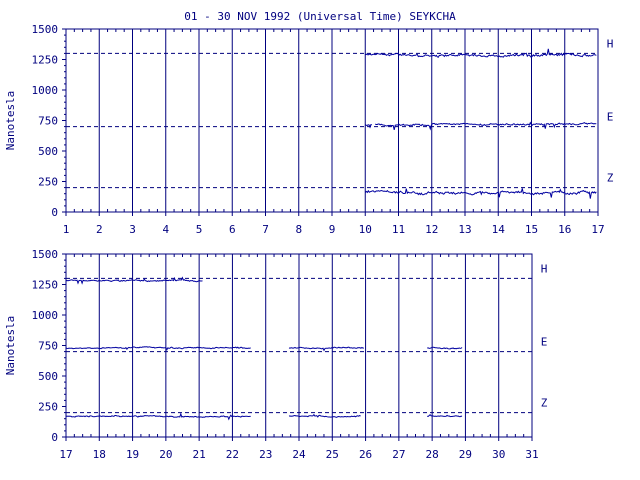 The height and width of the screenshot is (480, 640). What do you see at coordinates (365, 229) in the screenshot?
I see `x-tick-label: 10` at bounding box center [365, 229].